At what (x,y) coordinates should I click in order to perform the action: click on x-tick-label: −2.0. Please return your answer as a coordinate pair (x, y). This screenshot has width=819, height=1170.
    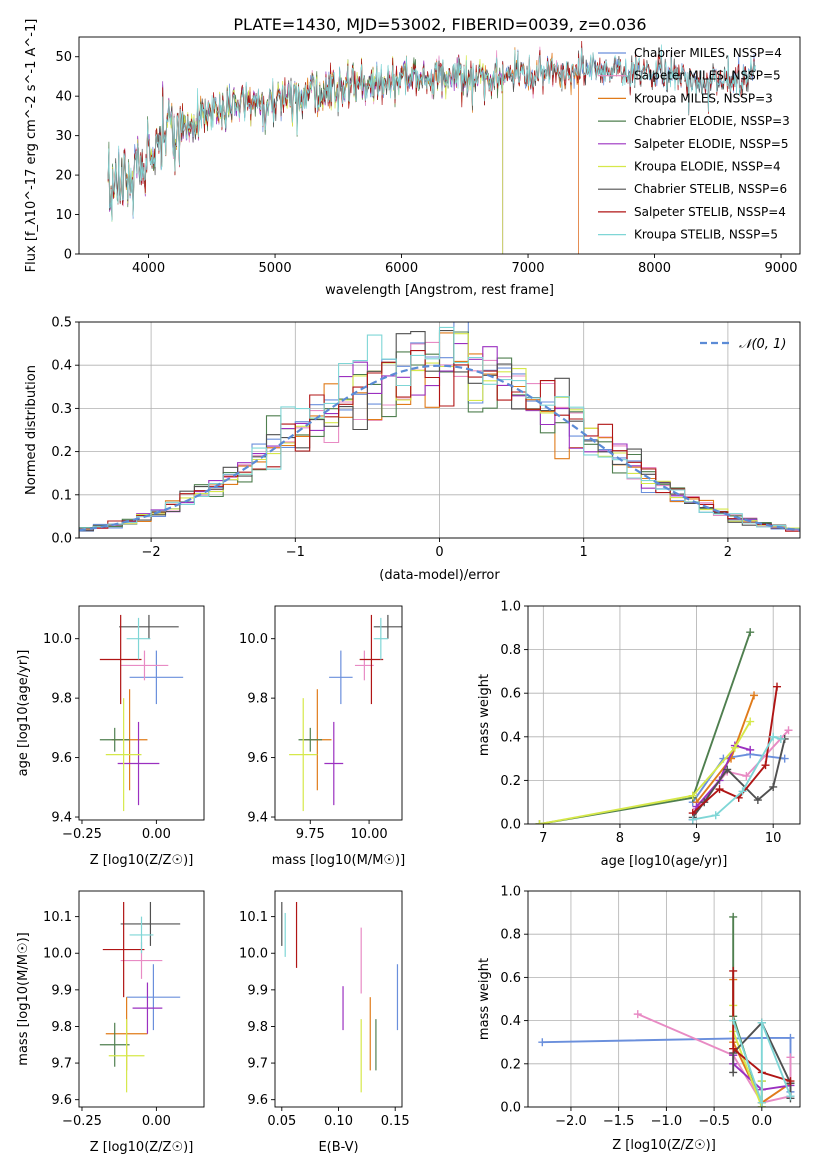
    Looking at the image, I should click on (571, 1121).